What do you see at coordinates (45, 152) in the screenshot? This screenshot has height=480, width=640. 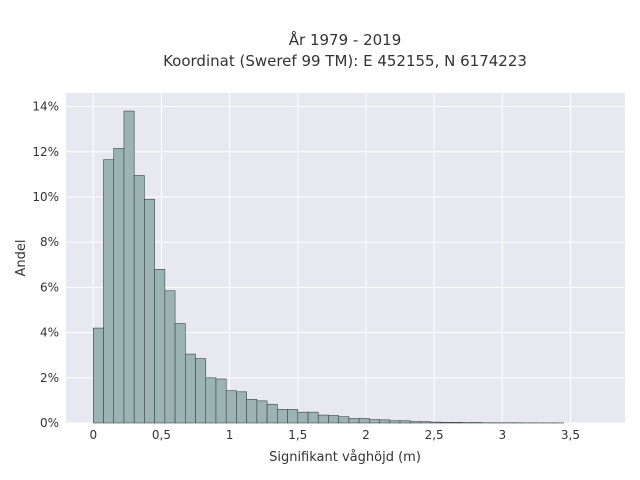 I see `y-tick-label: 12%` at bounding box center [45, 152].